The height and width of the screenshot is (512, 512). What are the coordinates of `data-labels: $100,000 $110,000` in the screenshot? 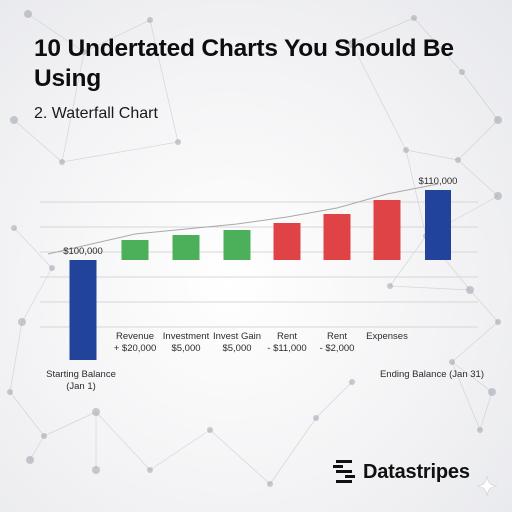 It's located at (260, 216).